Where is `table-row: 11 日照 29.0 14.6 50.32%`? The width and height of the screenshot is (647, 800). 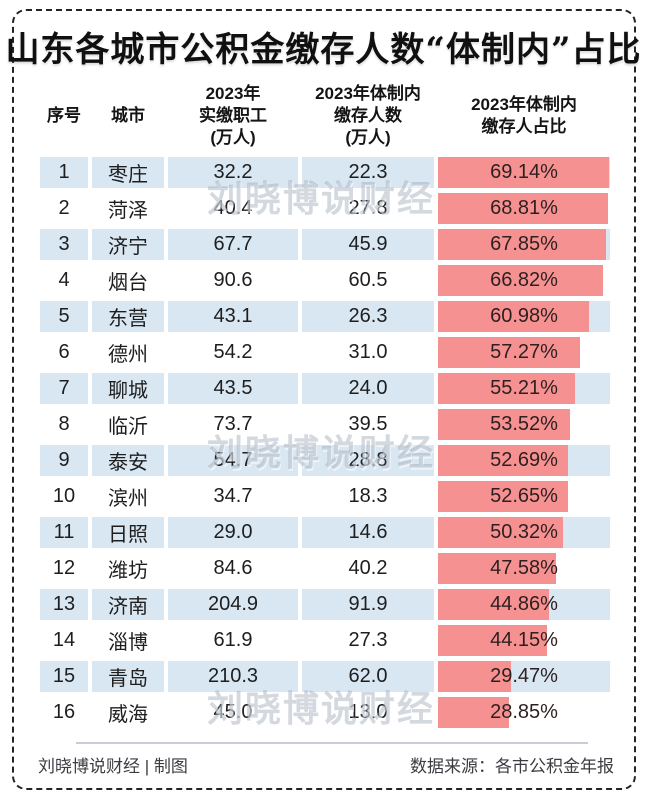 table-row: 11 日照 29.0 14.6 50.32% is located at coordinates (325, 532).